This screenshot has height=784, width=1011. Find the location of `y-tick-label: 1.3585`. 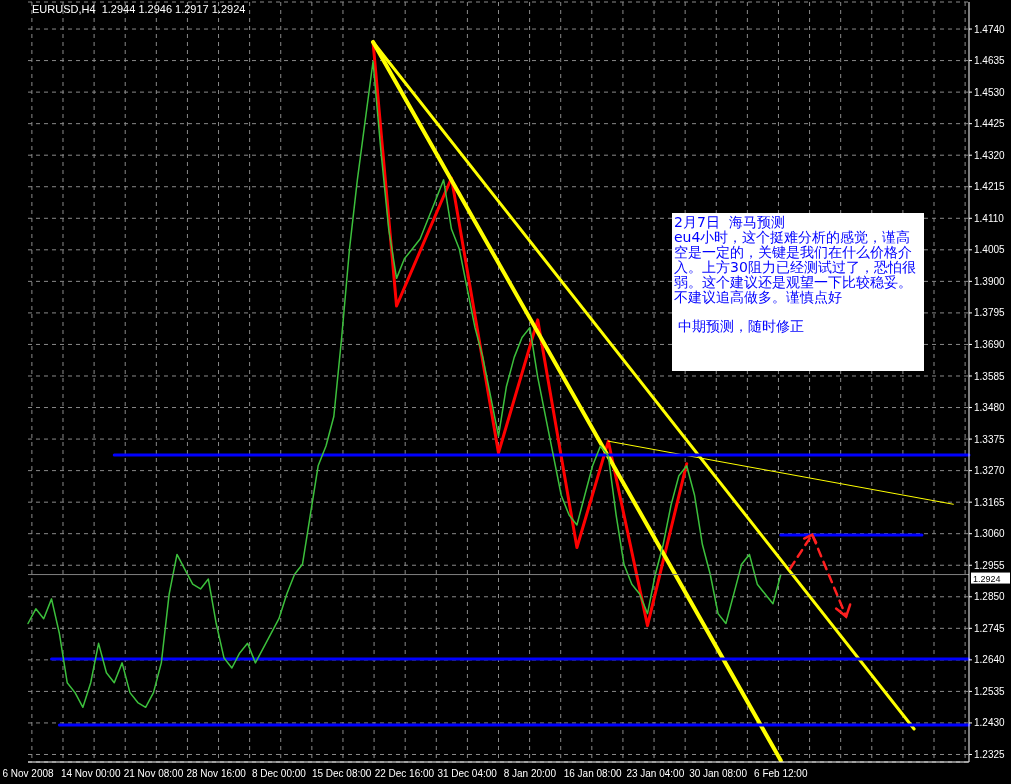

y-tick-label: 1.3585 is located at coordinates (990, 376).